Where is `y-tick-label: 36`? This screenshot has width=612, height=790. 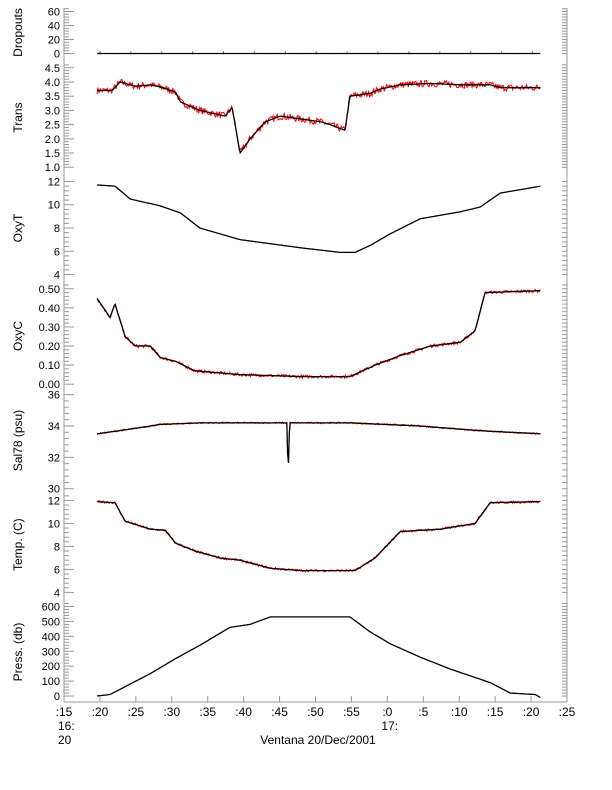
y-tick-label: 36 is located at coordinates (54, 396).